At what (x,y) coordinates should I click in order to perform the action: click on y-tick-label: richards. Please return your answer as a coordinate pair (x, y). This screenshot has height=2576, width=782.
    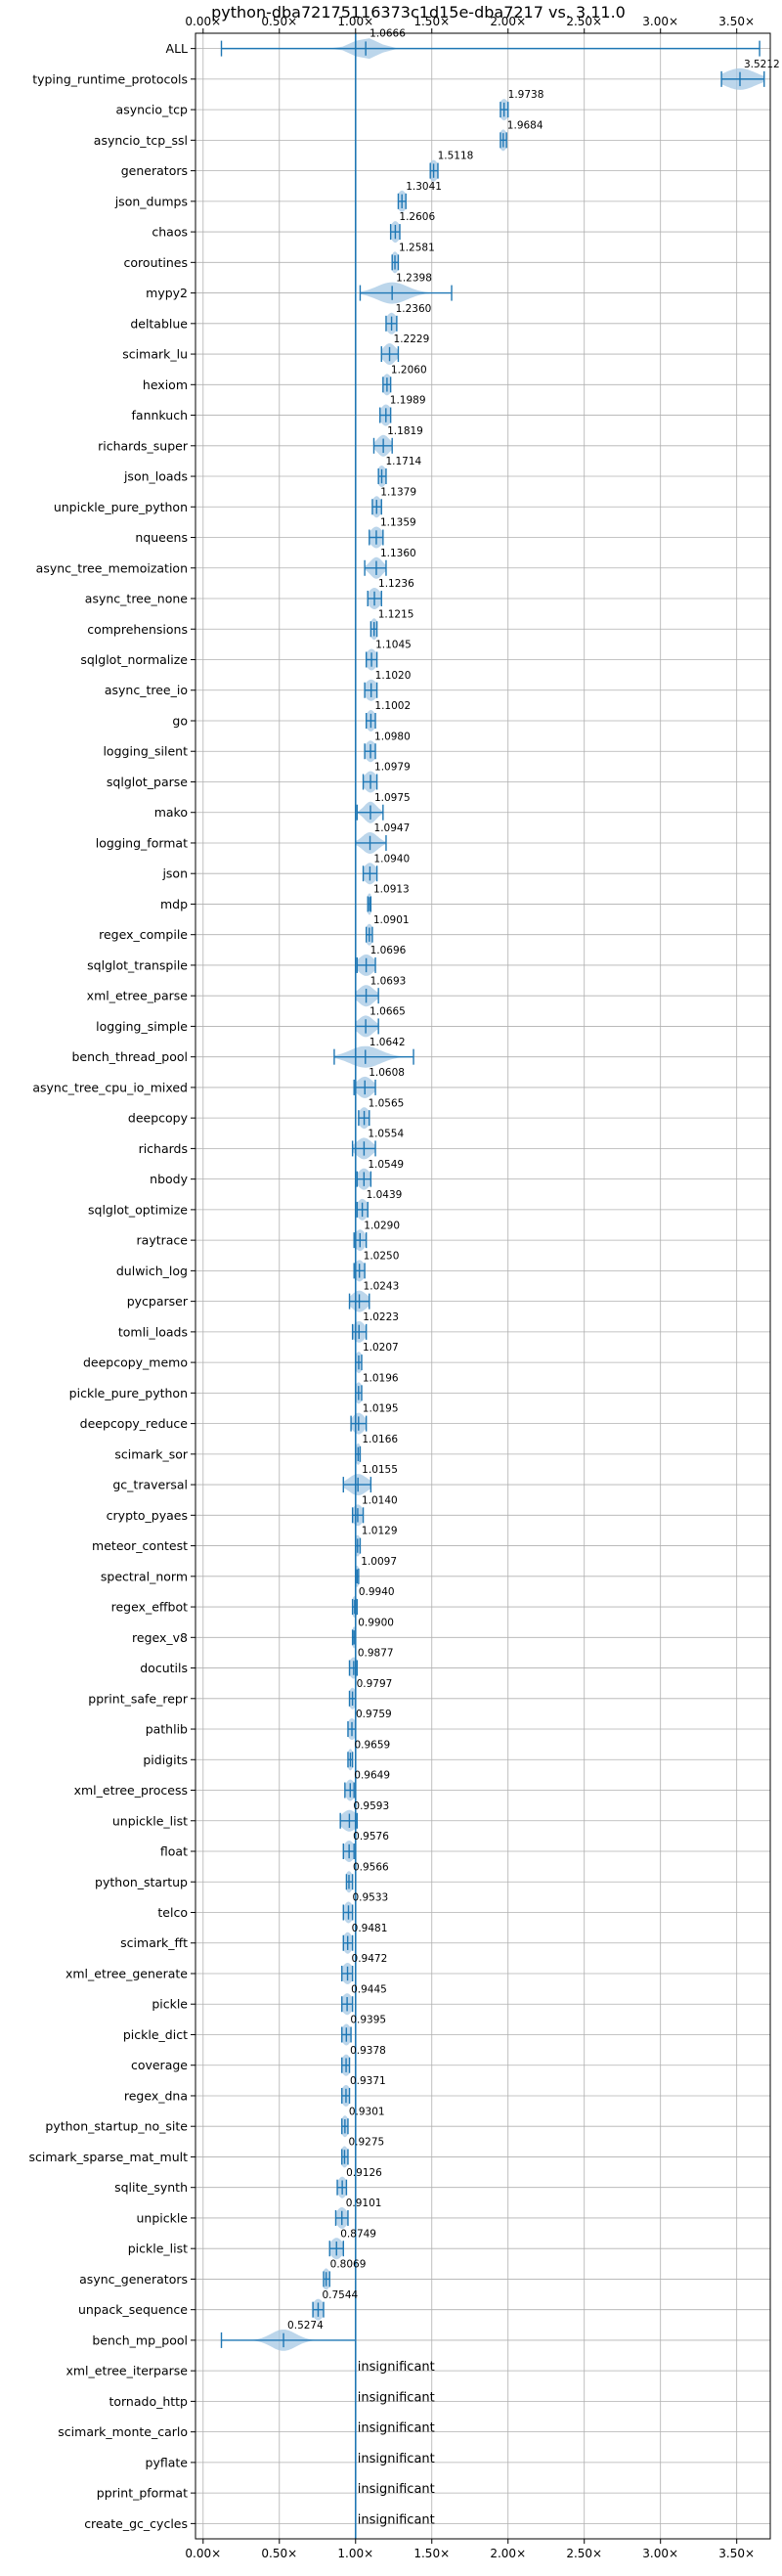
    Looking at the image, I should click on (163, 1148).